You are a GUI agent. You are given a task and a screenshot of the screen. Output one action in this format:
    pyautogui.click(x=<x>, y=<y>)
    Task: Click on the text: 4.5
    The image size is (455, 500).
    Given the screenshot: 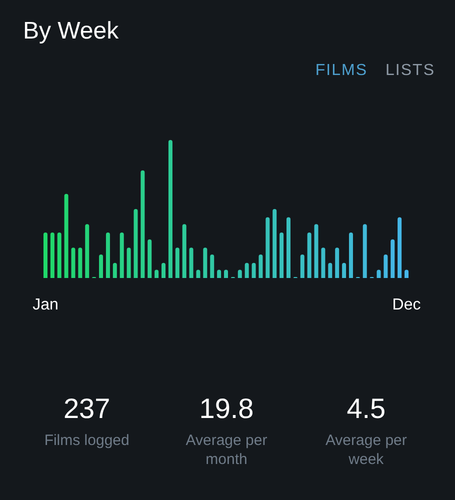 What is the action you would take?
    pyautogui.click(x=366, y=409)
    